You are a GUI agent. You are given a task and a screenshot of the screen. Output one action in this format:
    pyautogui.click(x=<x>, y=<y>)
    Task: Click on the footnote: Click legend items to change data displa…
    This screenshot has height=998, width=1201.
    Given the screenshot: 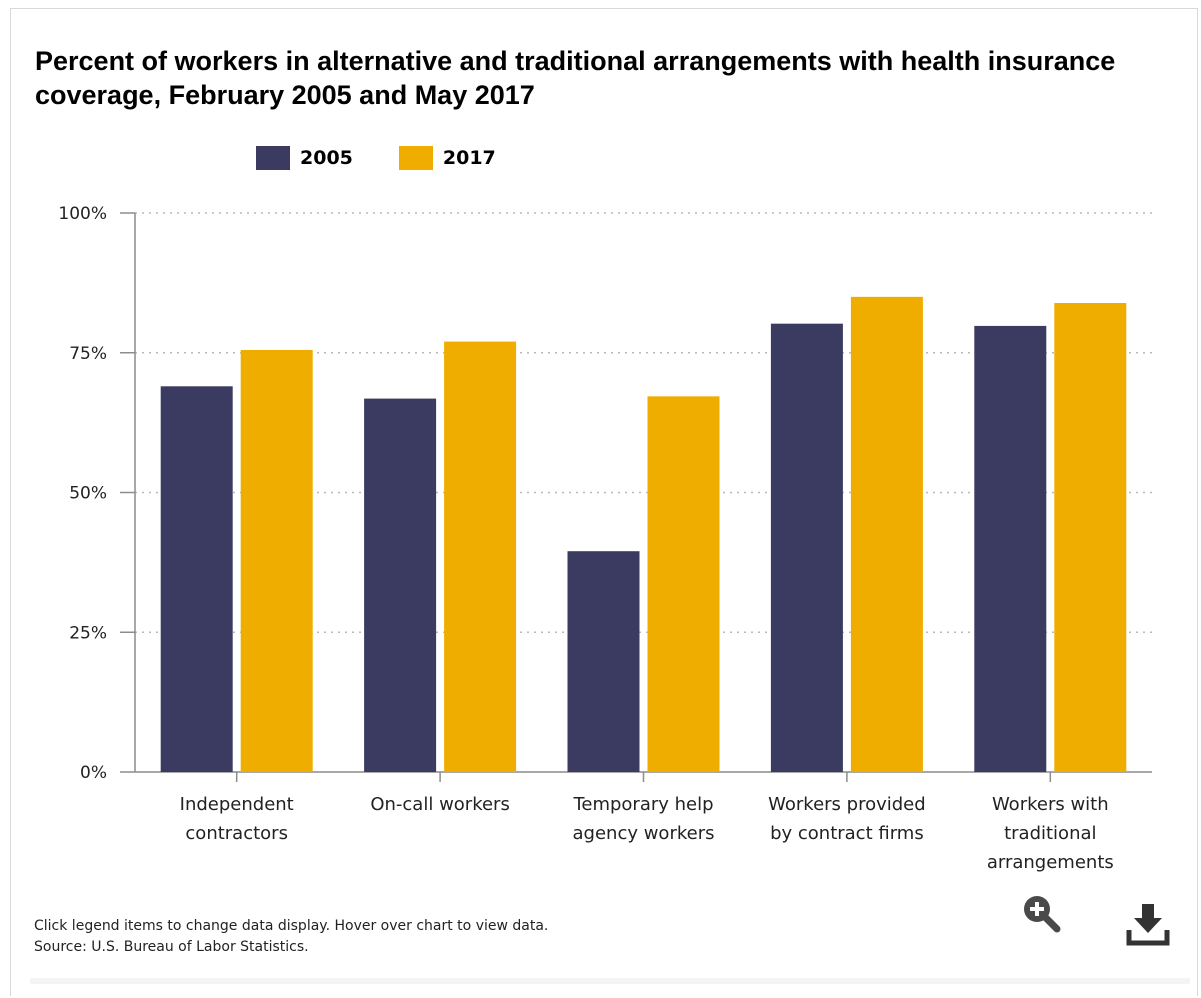 What is the action you would take?
    pyautogui.click(x=291, y=937)
    